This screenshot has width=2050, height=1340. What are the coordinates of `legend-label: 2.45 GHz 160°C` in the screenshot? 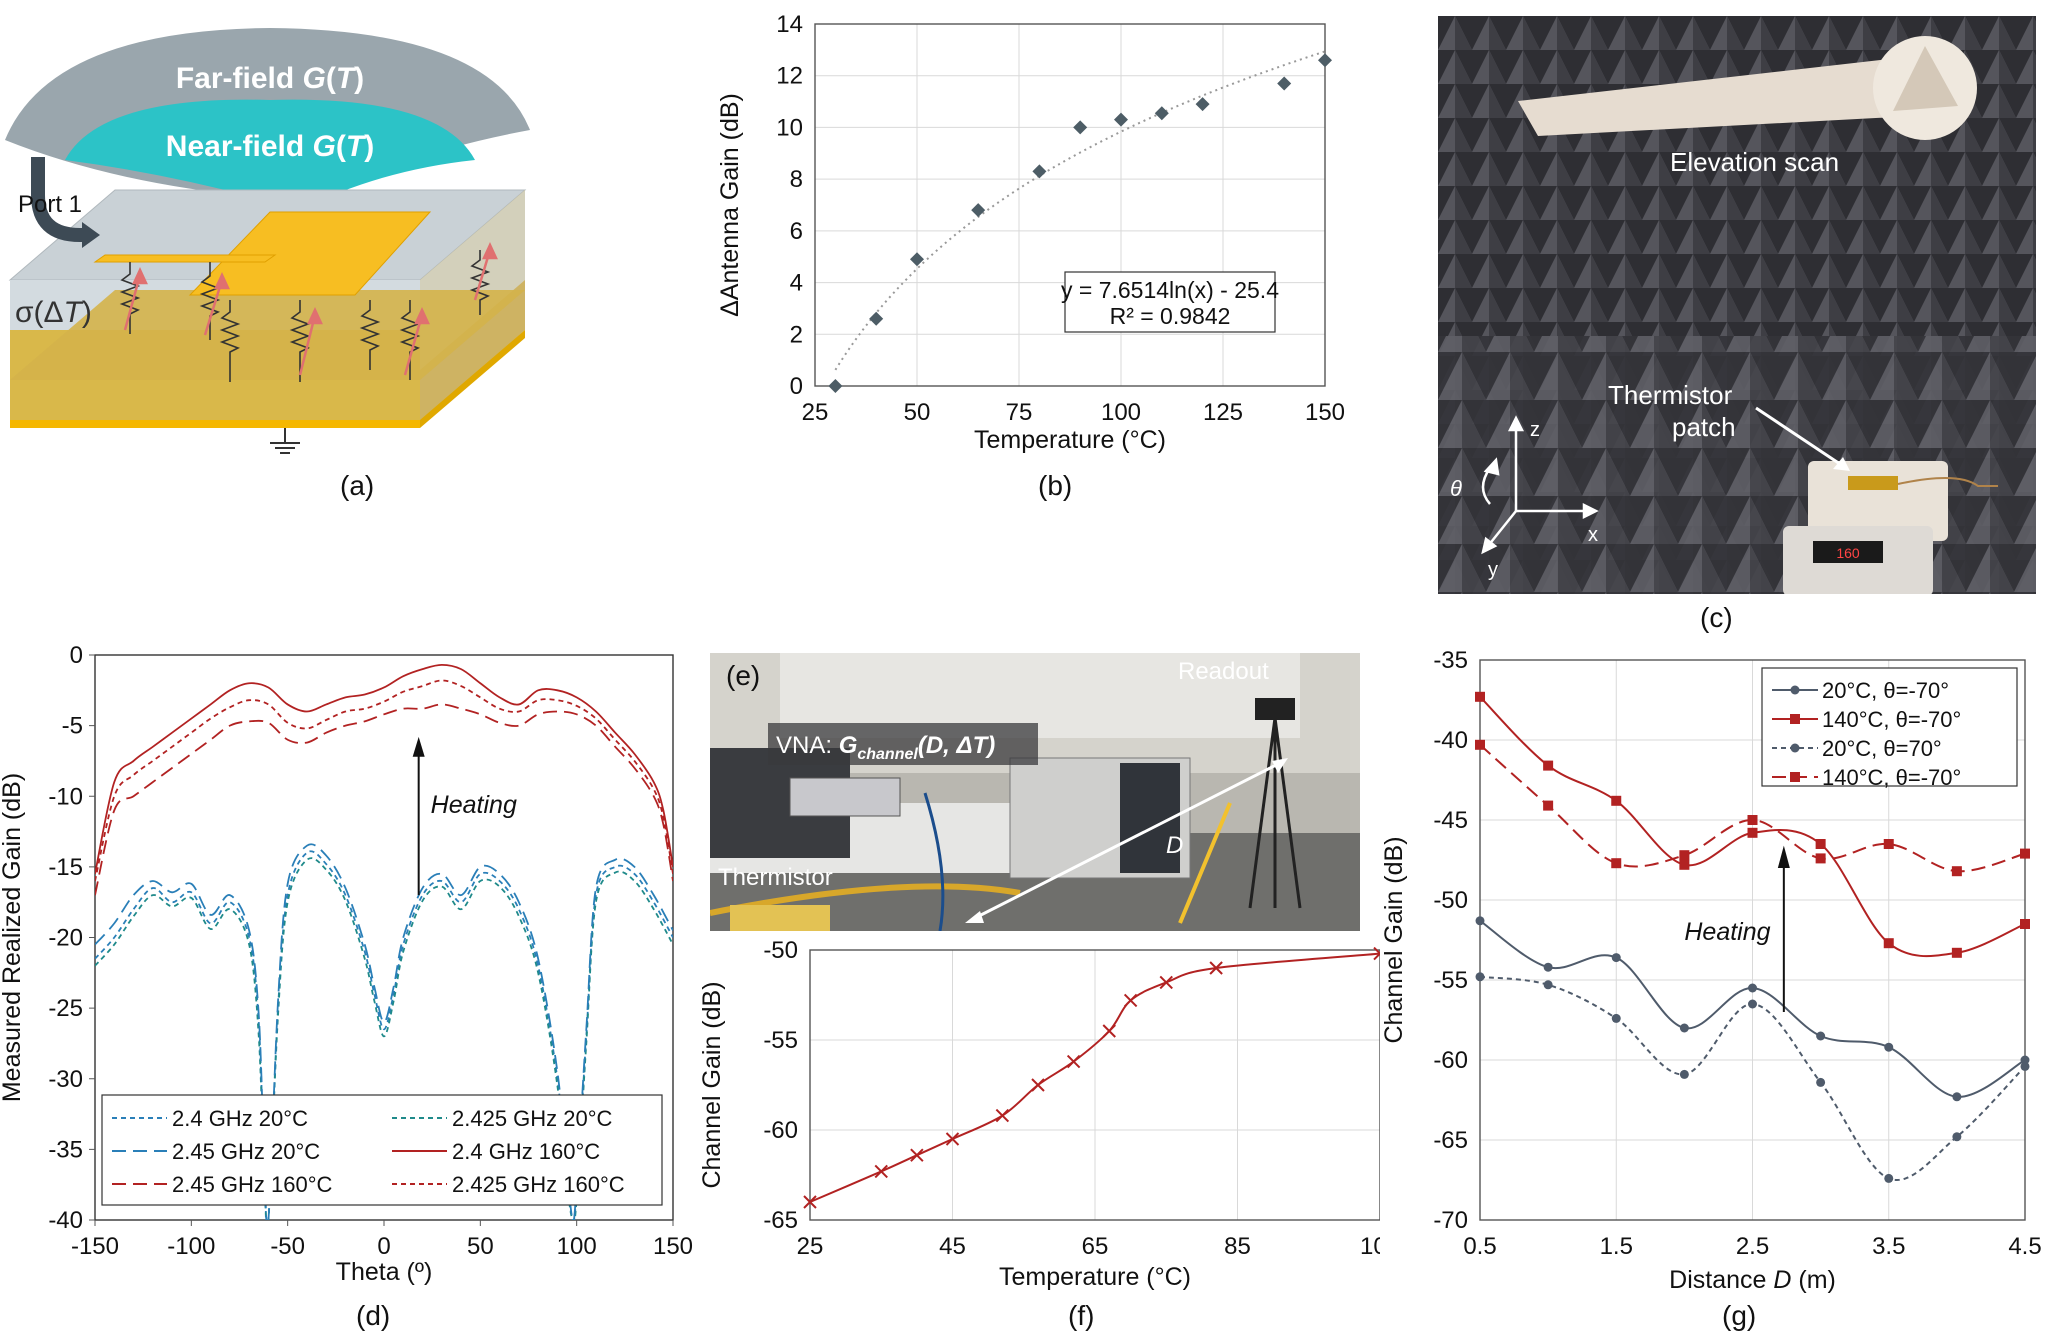 It's located at (252, 1184).